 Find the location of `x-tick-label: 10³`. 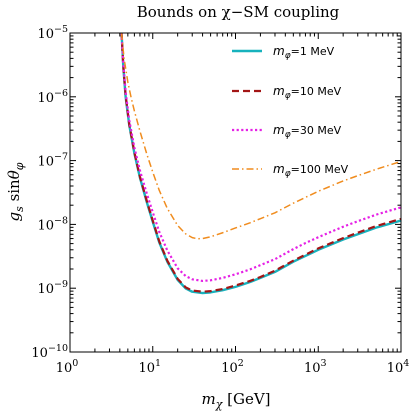

x-tick-label: 10³ is located at coordinates (315, 367).